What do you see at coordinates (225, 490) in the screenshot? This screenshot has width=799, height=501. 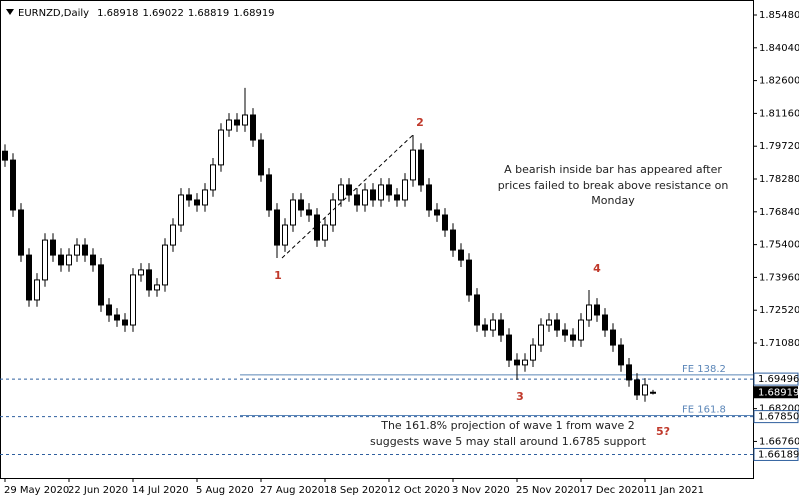 I see `x-tick-label: 5 Aug 2020` at bounding box center [225, 490].